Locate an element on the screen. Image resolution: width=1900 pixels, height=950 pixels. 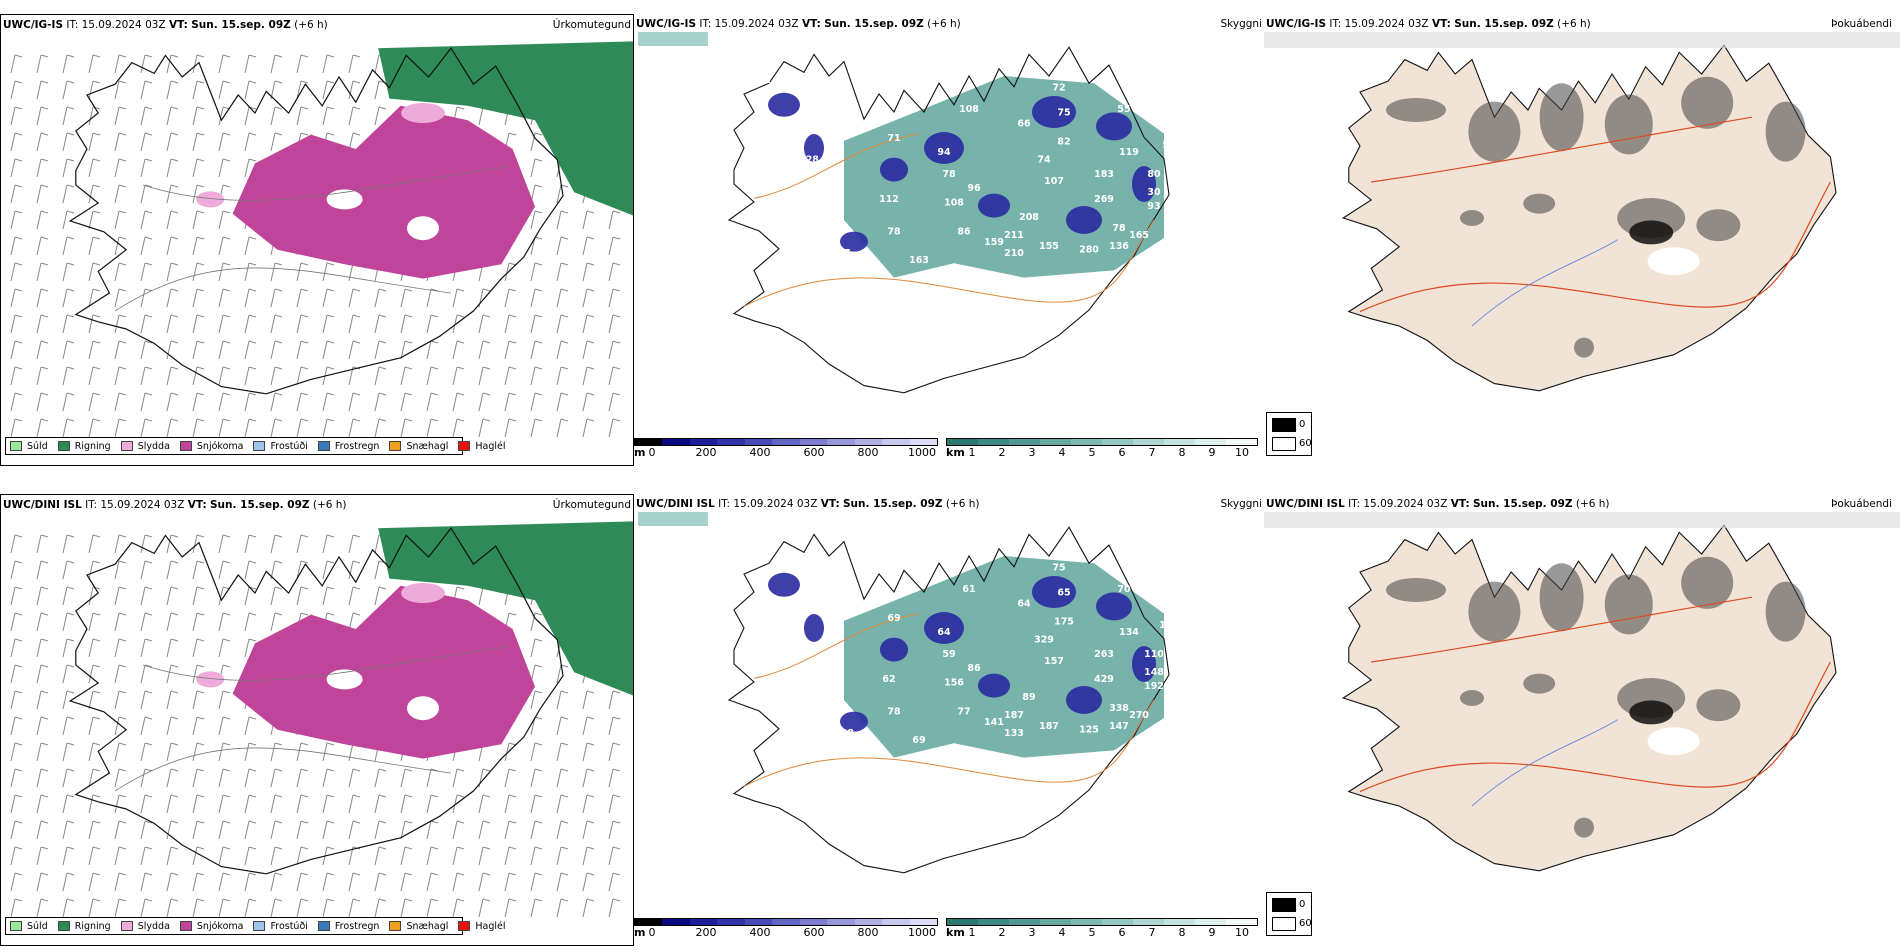
colorbar-ticks: km 1 2 3 4 5 6 7 8 9 10 is located at coordinates (1102, 933).